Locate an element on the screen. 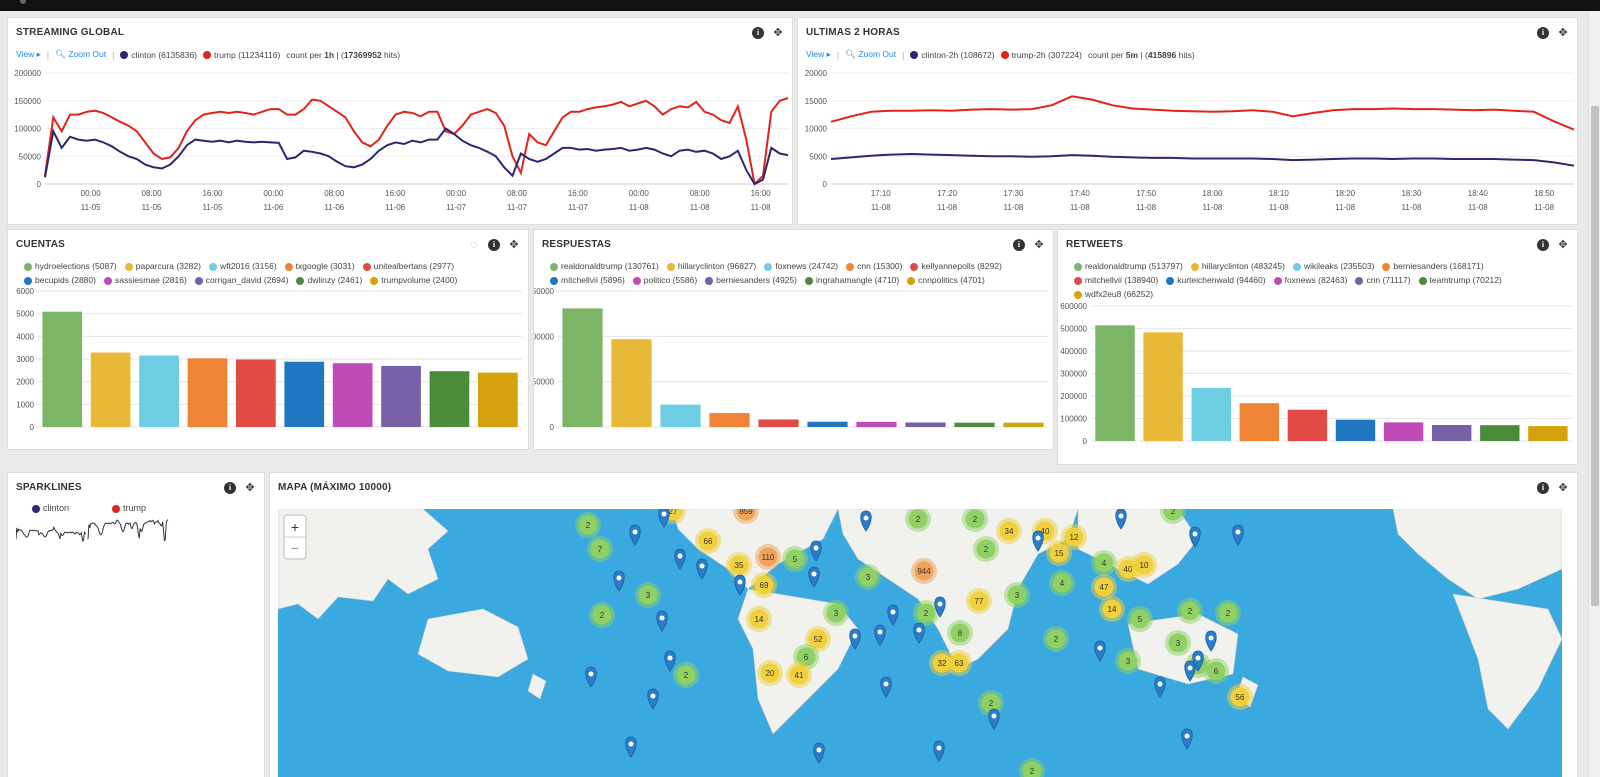  map-cluster: 69 is located at coordinates (764, 585).